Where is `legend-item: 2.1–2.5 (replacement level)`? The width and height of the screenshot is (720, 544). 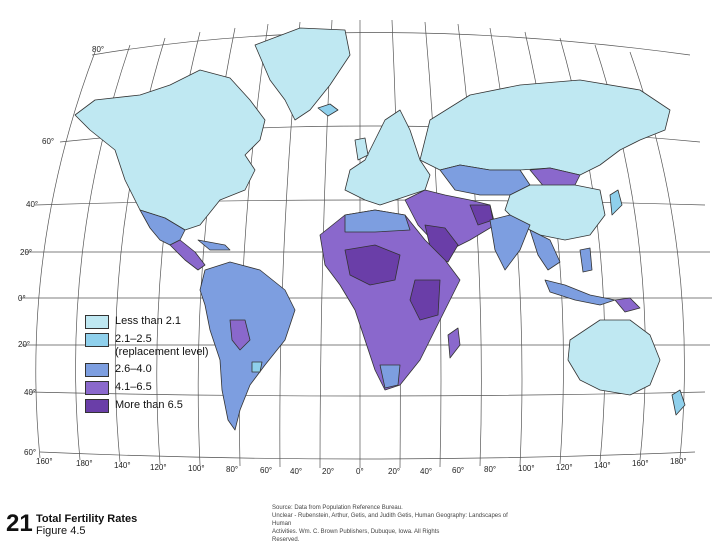 legend-item: 2.1–2.5 (replacement level) is located at coordinates (185, 346).